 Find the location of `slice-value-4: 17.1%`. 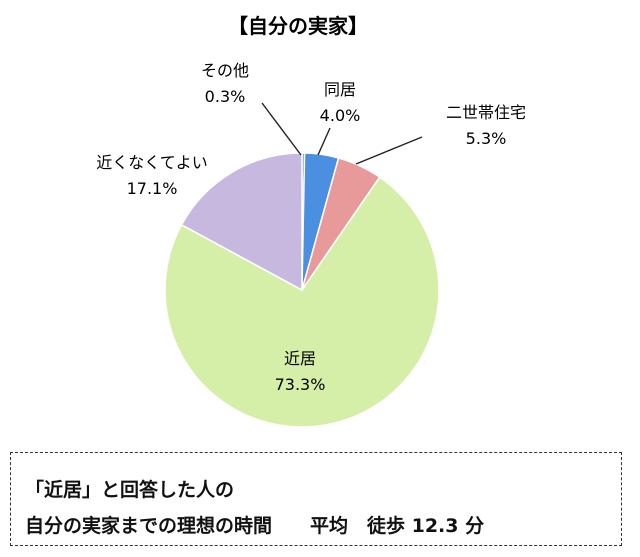

slice-value-4: 17.1% is located at coordinates (152, 188).